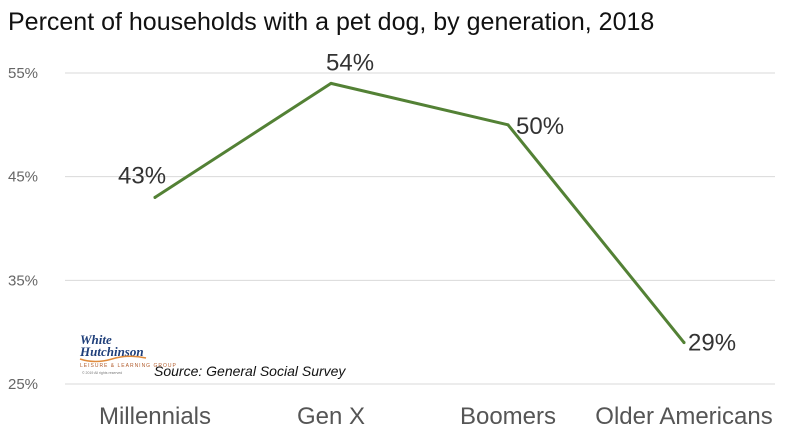 Image resolution: width=800 pixels, height=440 pixels. What do you see at coordinates (113, 359) in the screenshot?
I see `logo-swoosh-icon` at bounding box center [113, 359].